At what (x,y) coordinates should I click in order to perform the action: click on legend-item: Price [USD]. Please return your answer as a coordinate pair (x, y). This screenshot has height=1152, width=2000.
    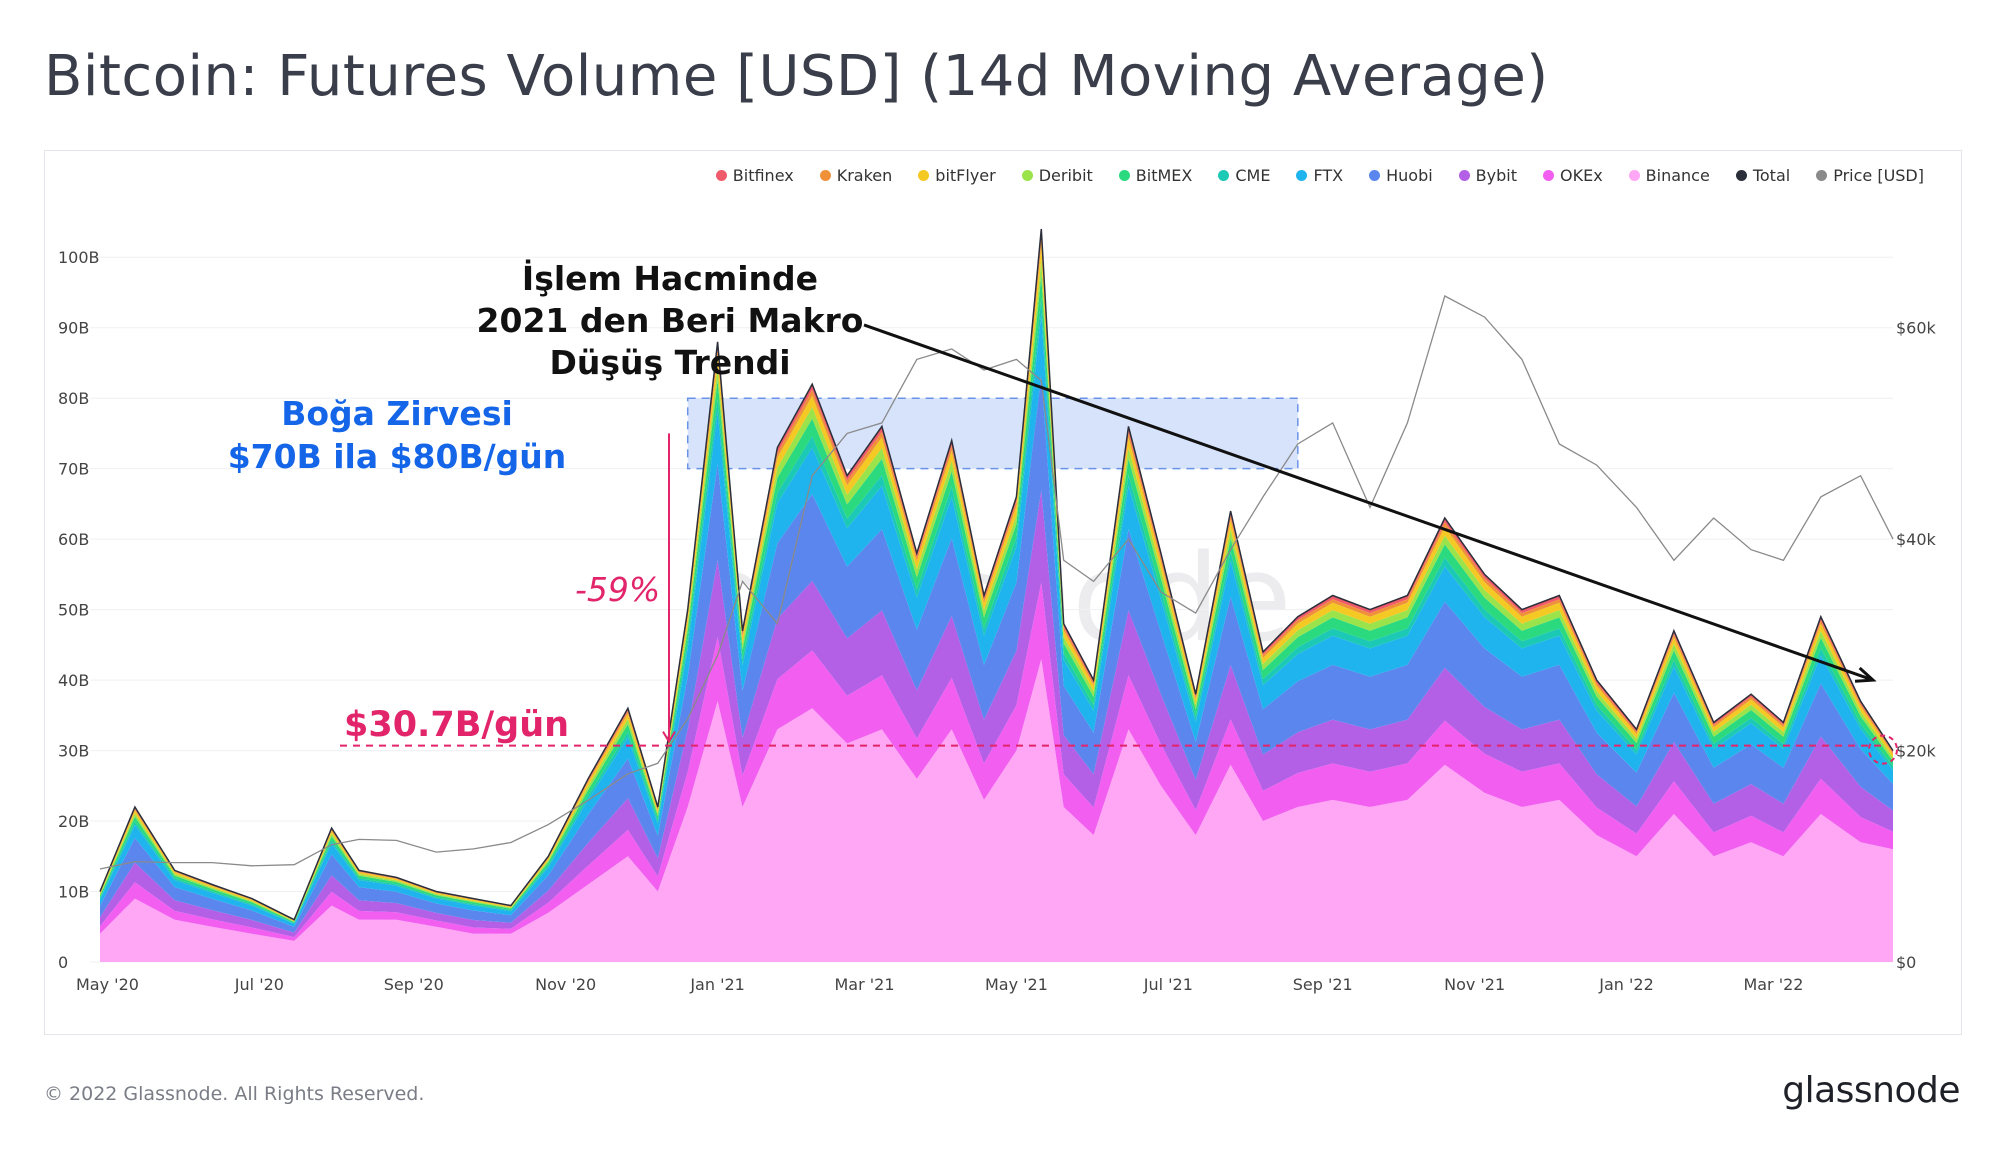
    Looking at the image, I should click on (1870, 175).